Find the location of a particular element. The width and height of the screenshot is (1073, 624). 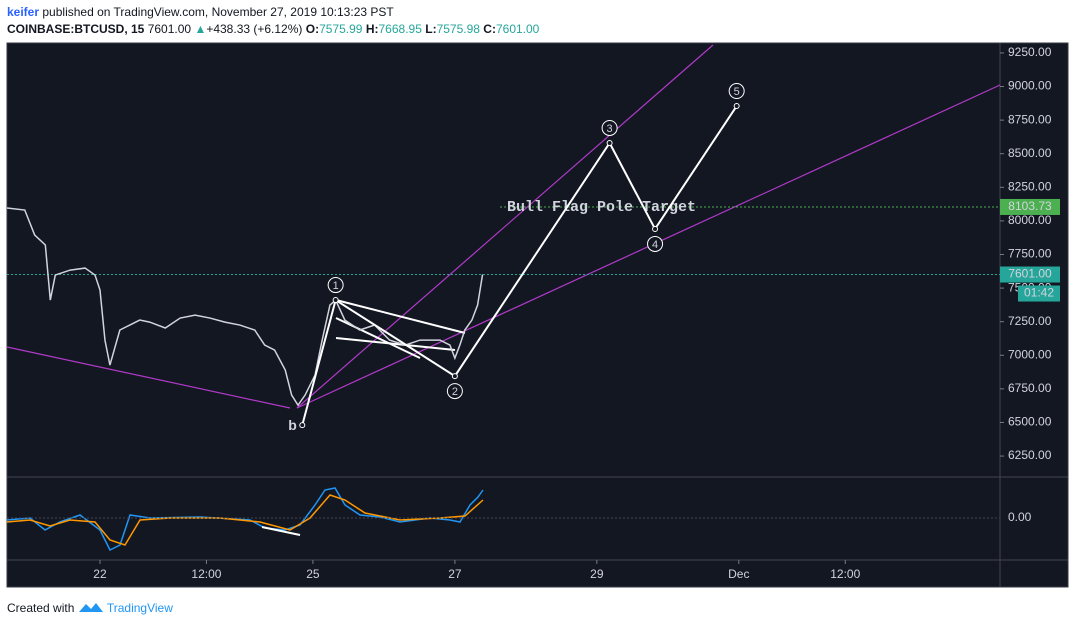

wave-label: 1 is located at coordinates (336, 286).